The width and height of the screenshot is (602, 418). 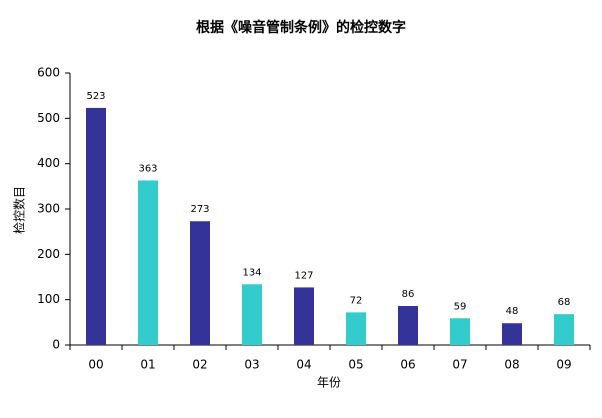 I want to click on x-tick-label: 08, so click(x=511, y=365).